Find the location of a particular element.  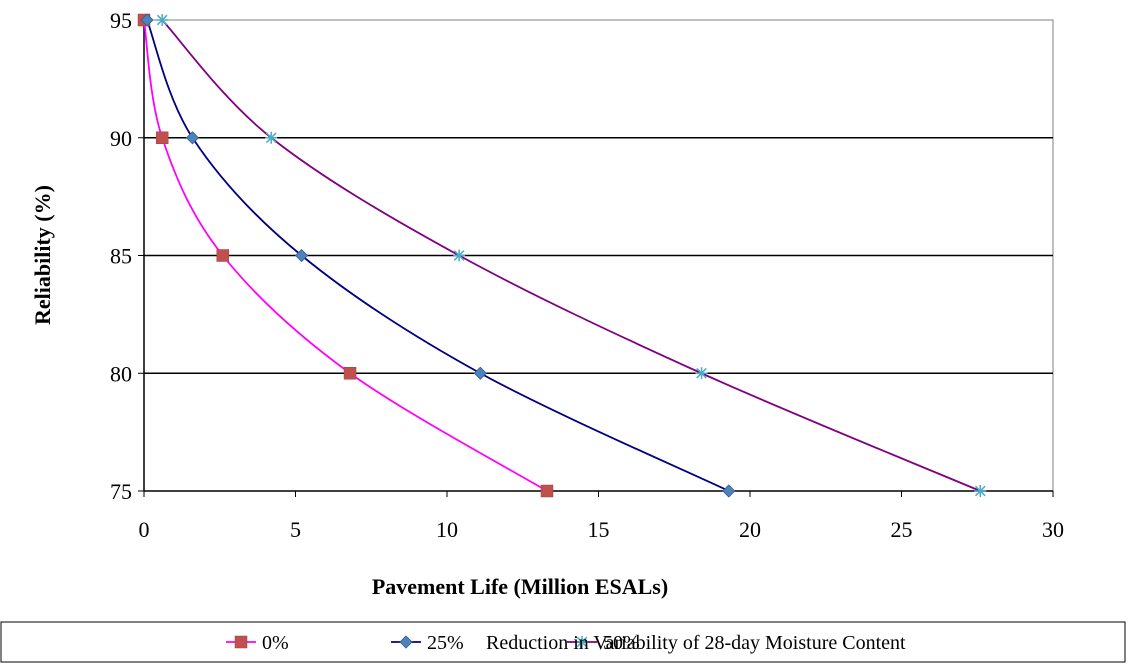

y-tick-label-75: 75 is located at coordinates (121, 491).